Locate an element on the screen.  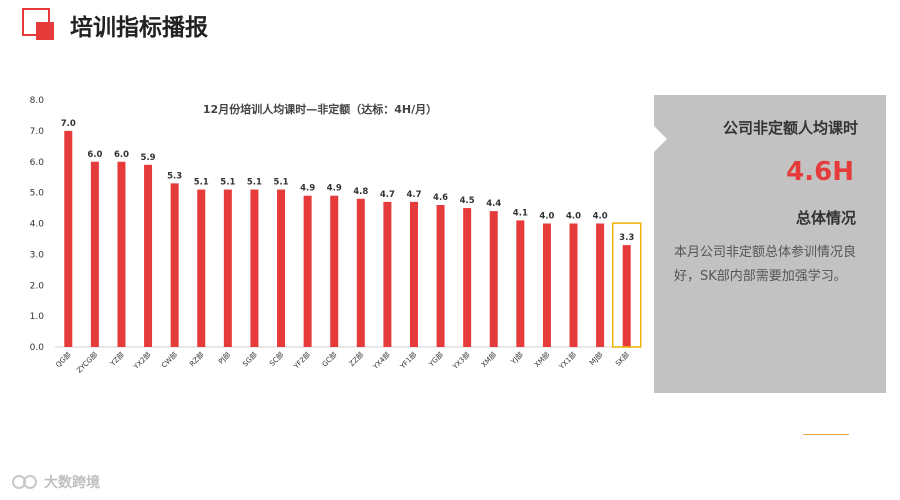
chart-title: 12月份培训人均课时—非定额（达标：4H/月） is located at coordinates (320, 109).